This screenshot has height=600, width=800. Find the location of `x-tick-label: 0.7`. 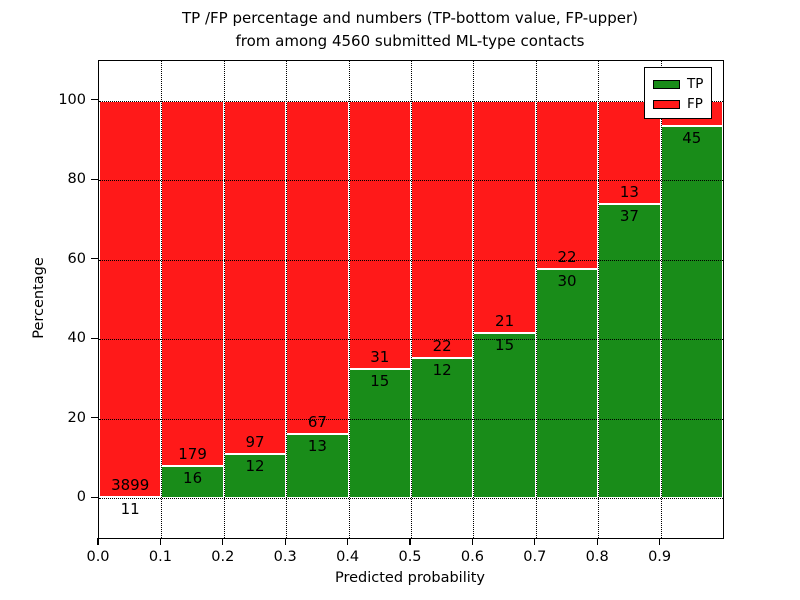

x-tick-label: 0.7 is located at coordinates (535, 557).